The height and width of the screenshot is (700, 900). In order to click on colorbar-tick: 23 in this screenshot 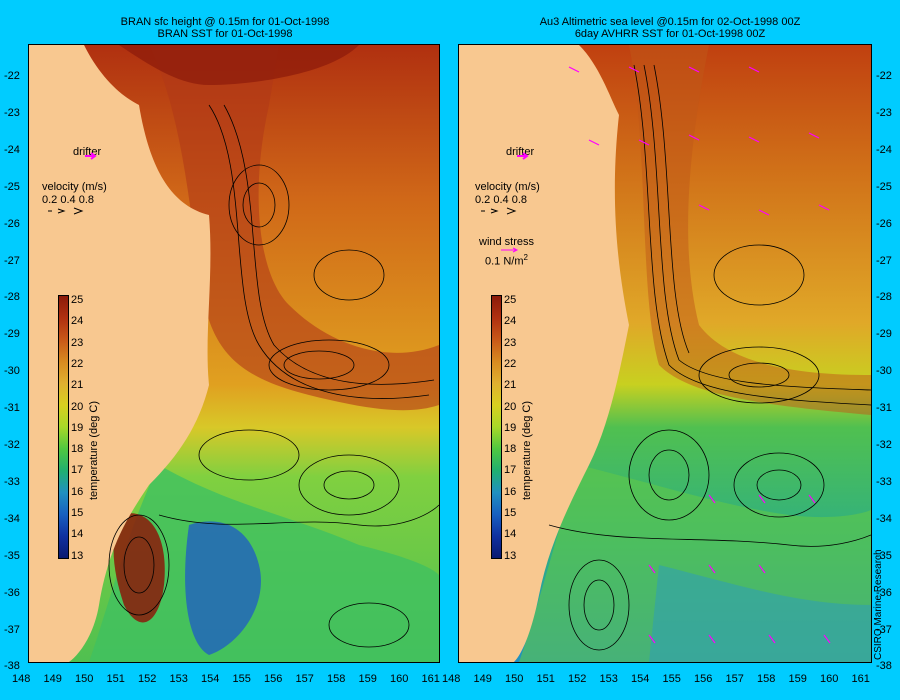, I will do `click(510, 342)`.